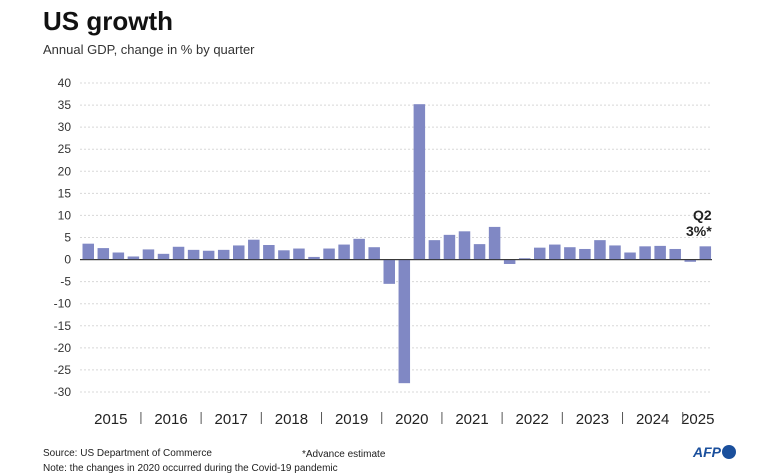 This screenshot has height=474, width=780. Describe the element at coordinates (592, 419) in the screenshot. I see `x-year-label: 2023` at that location.